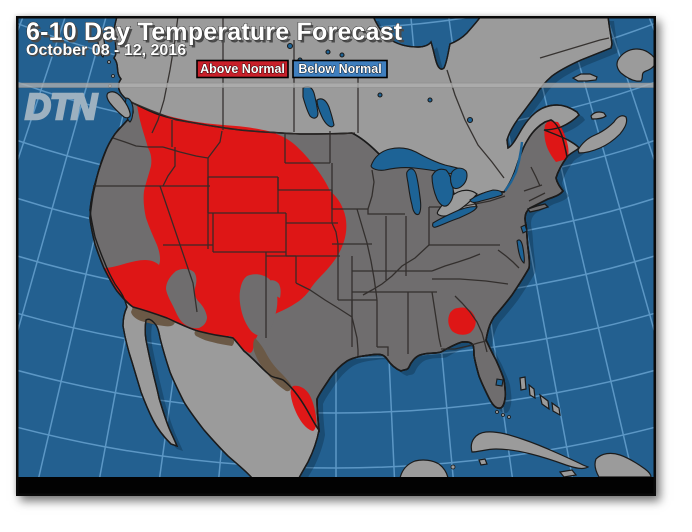  What do you see at coordinates (61, 106) in the screenshot?
I see `svg-text: DTN` at bounding box center [61, 106].